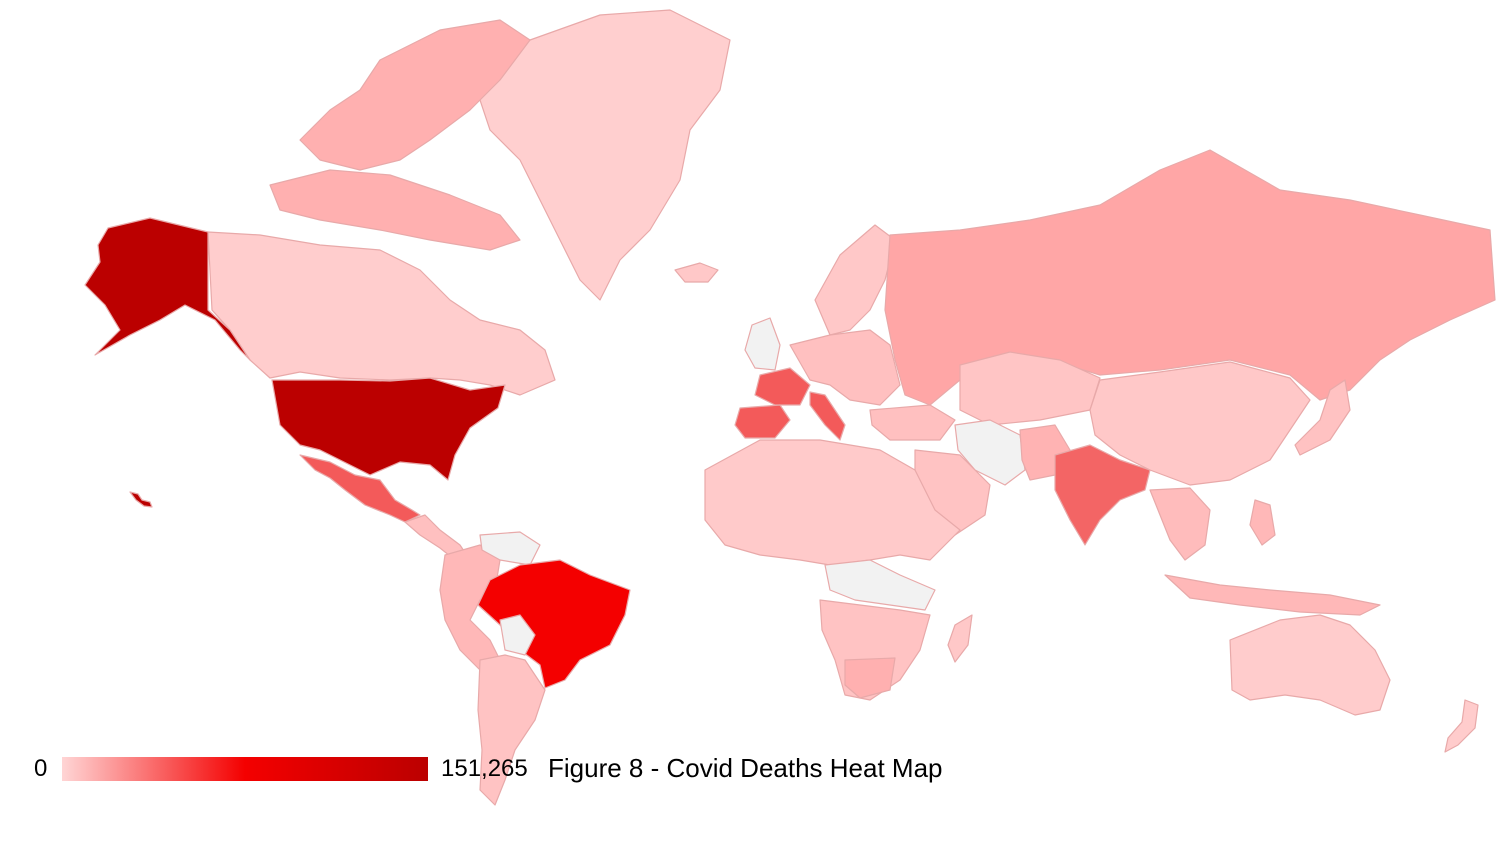  I want to click on southern-cone-region, so click(511, 730).